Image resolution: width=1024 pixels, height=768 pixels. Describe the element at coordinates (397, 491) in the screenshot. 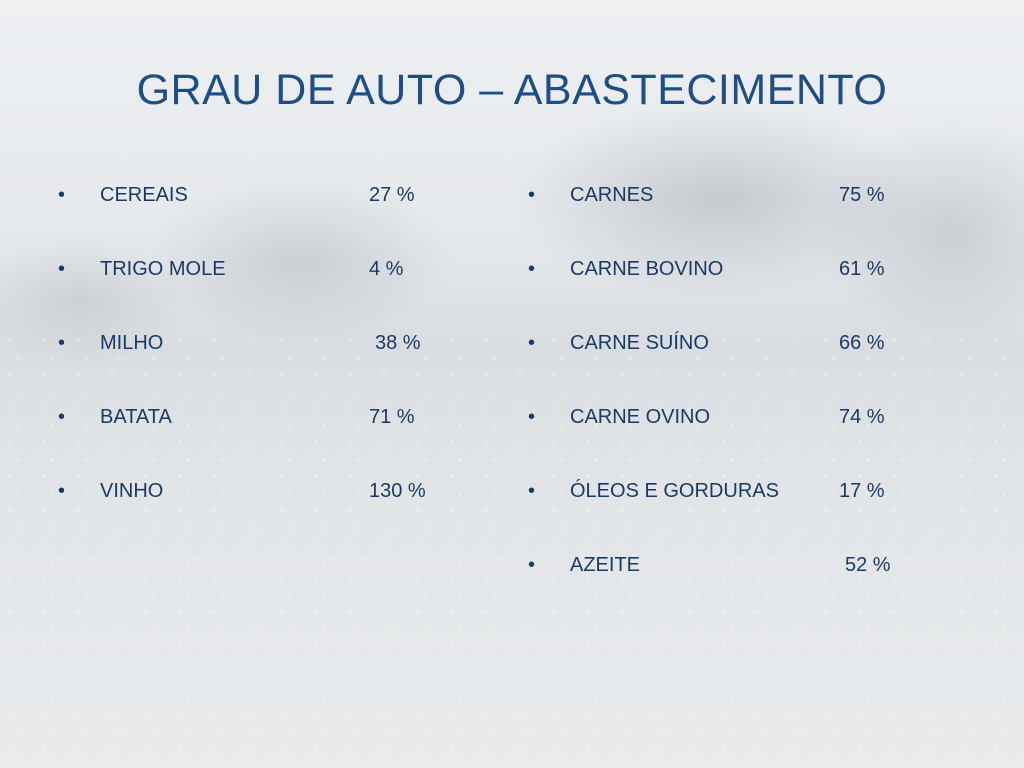

I see `item-value: 130 %` at that location.